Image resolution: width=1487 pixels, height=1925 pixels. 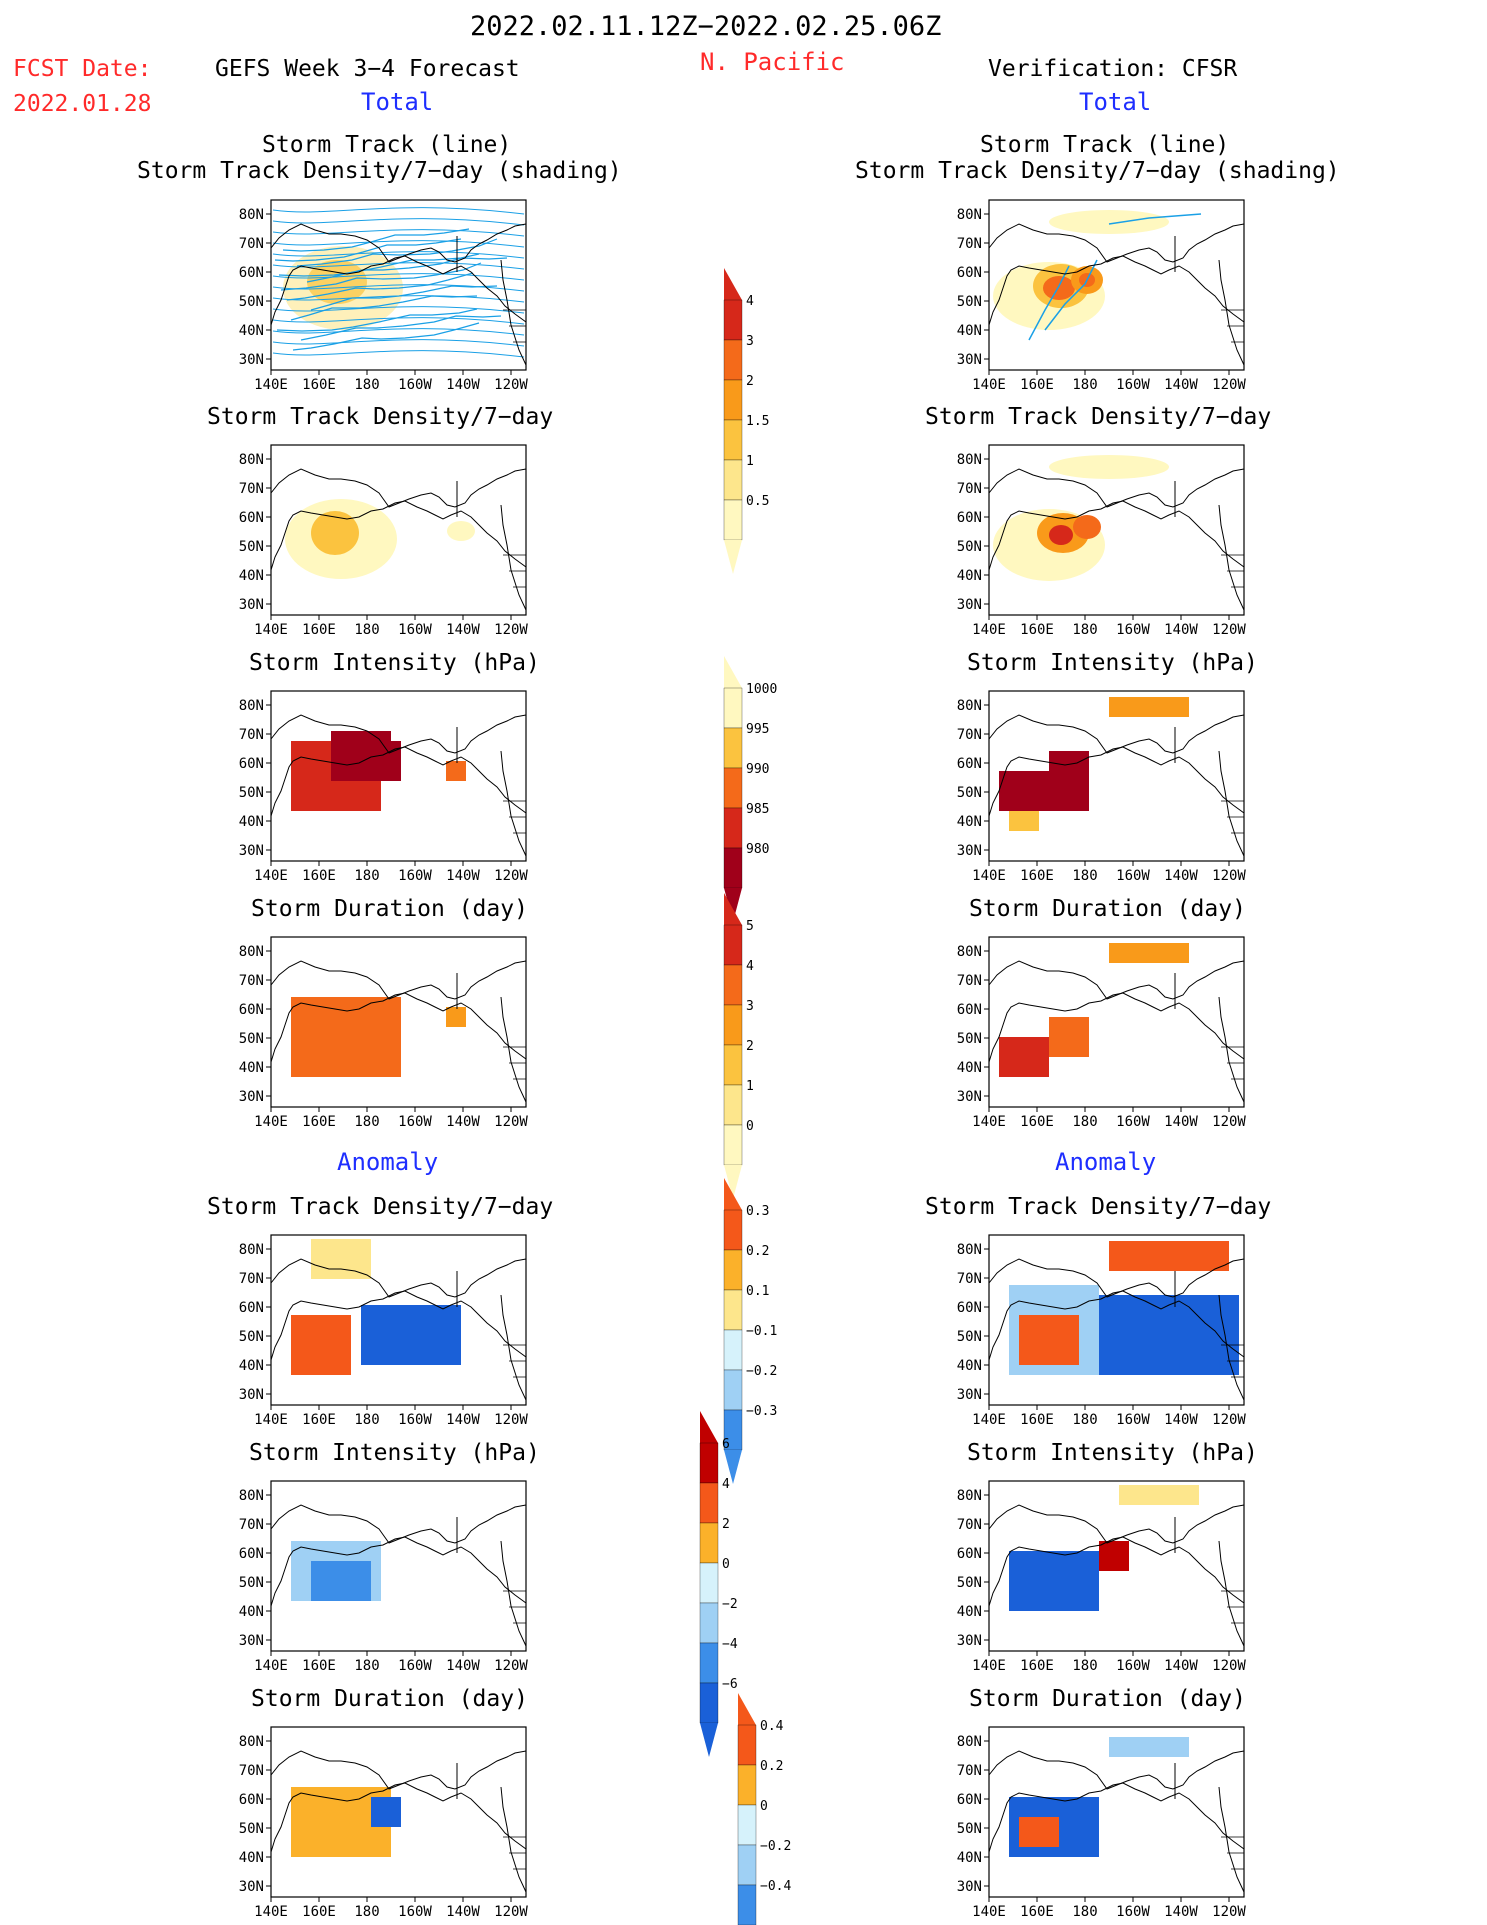 I want to click on colorbar-intensity-anomaly: 6 4 2 0 −2 −4 −6, so click(x=718, y=1584).